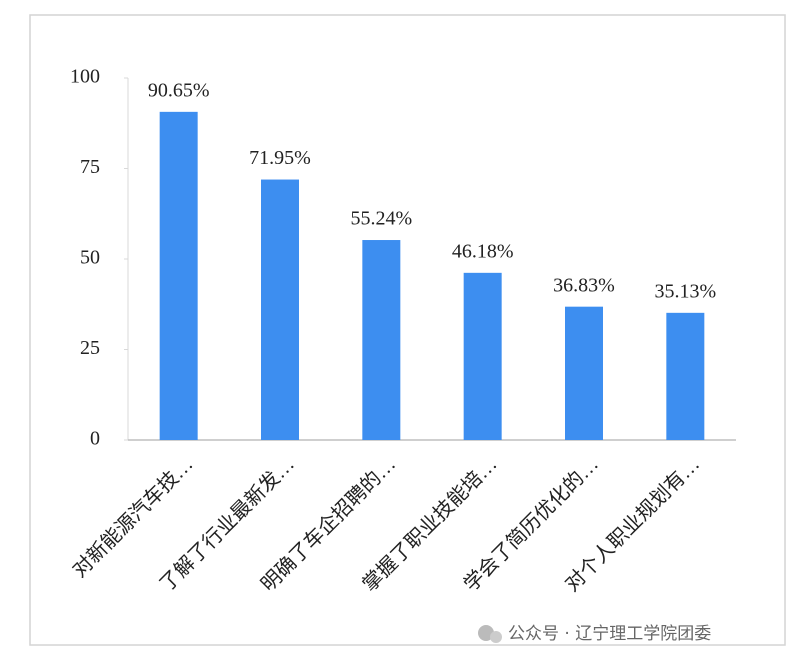 This screenshot has width=800, height=668. I want to click on value-label: 35.13%, so click(685, 291).